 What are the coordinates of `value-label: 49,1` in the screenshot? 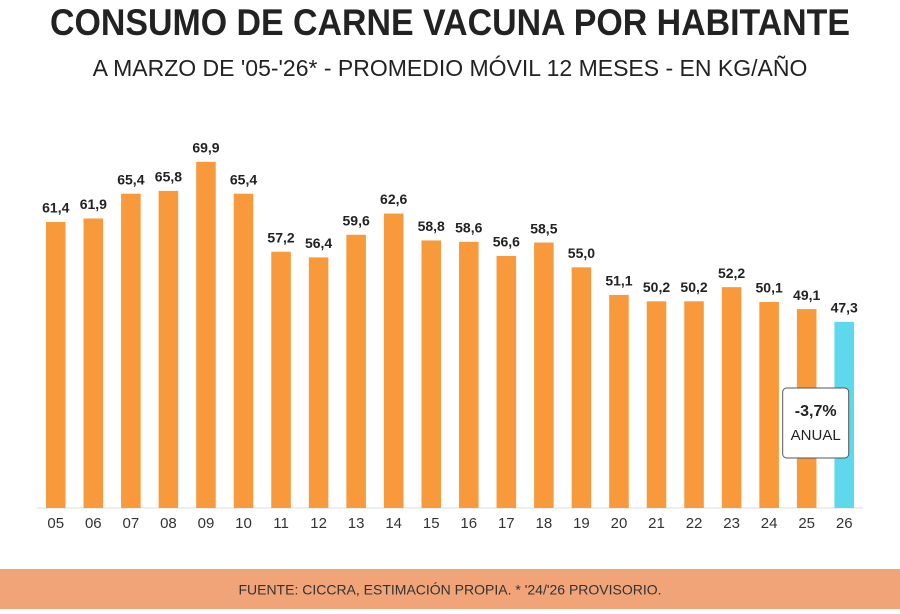 It's located at (806, 295).